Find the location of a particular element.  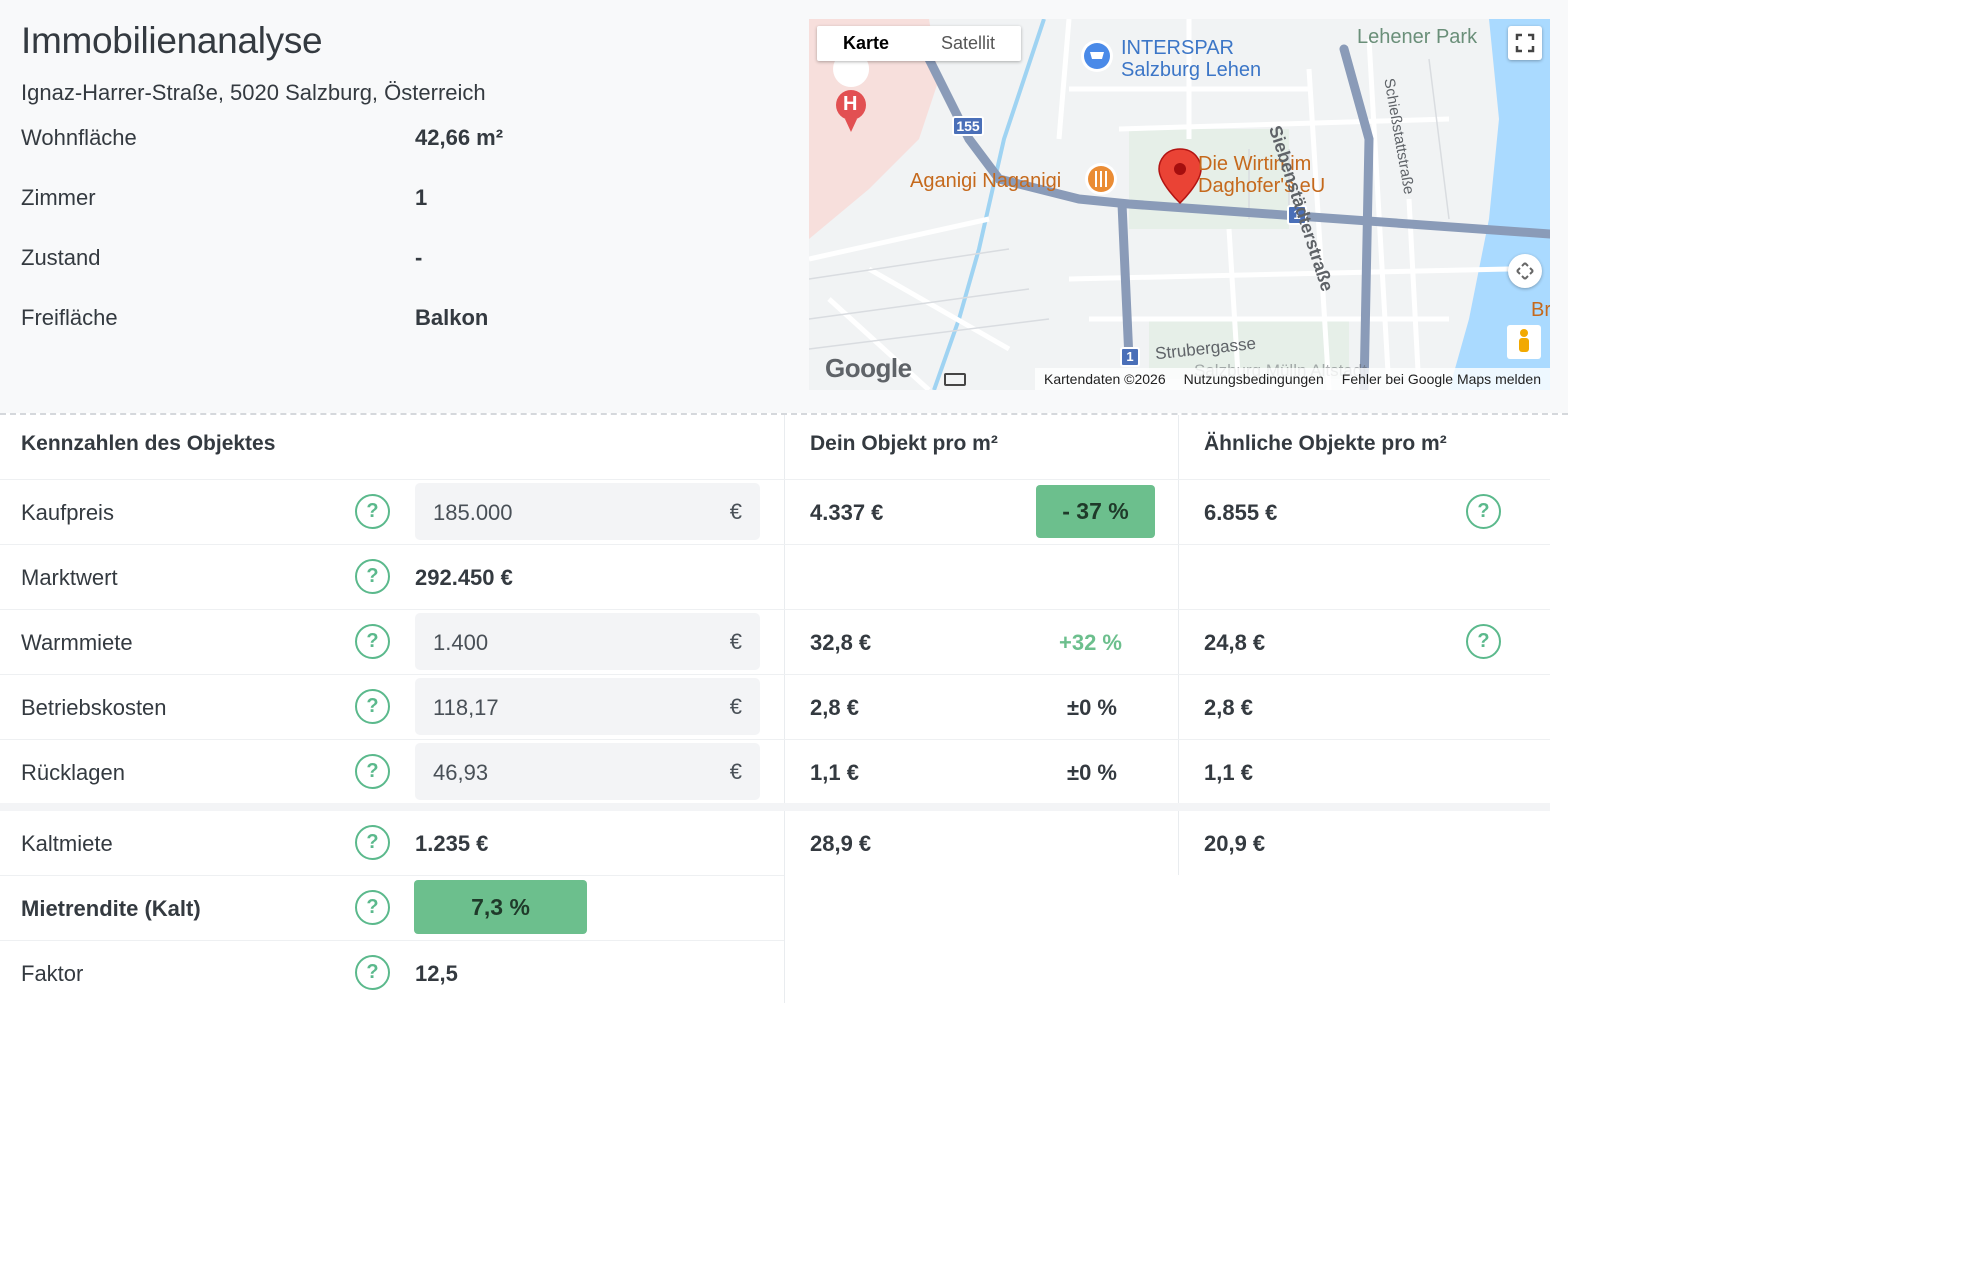

similar-value: 1,1 € is located at coordinates (1228, 772).